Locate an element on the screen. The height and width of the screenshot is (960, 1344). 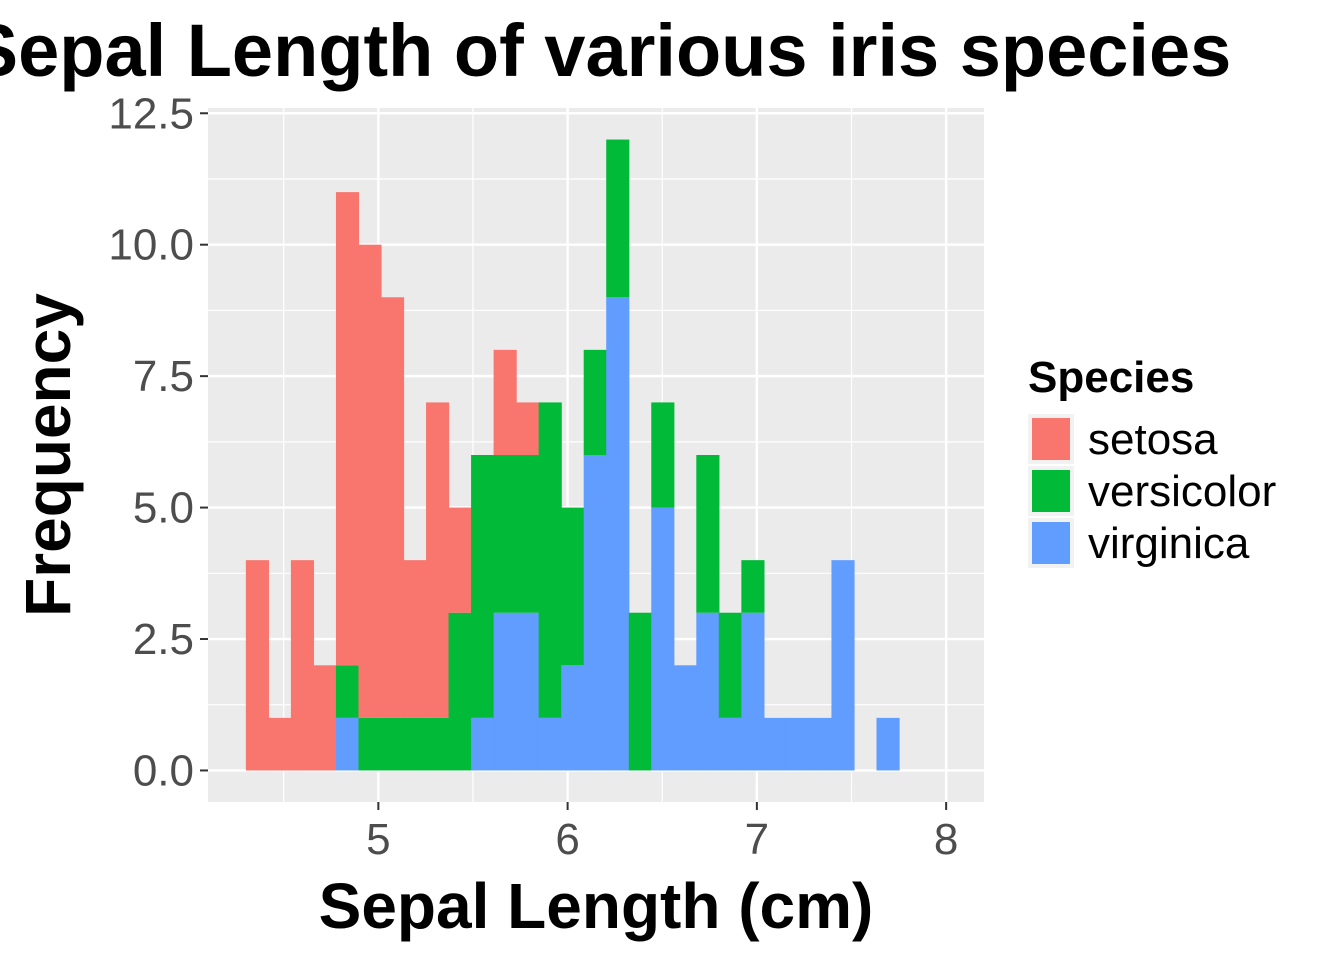
y-tick-label: 5.0 is located at coordinates (163, 508).